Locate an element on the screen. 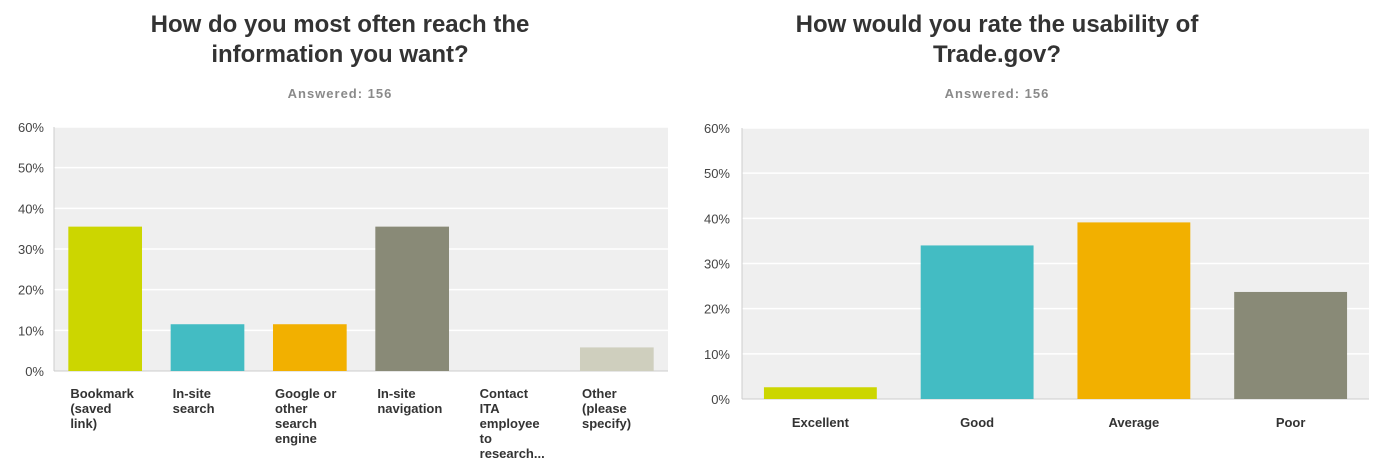 This screenshot has width=1386, height=476. chart-title-line: How would you rate the usability of is located at coordinates (997, 24).